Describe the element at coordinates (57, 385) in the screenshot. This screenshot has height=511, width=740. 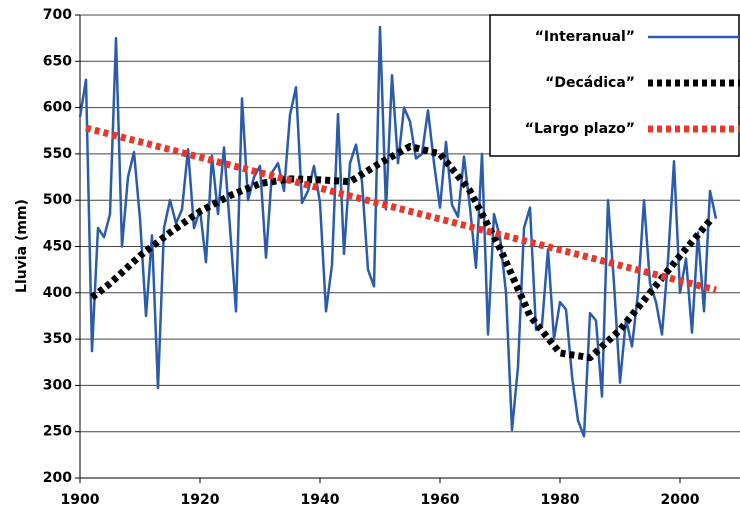
I see `y-tick-label: 300` at that location.